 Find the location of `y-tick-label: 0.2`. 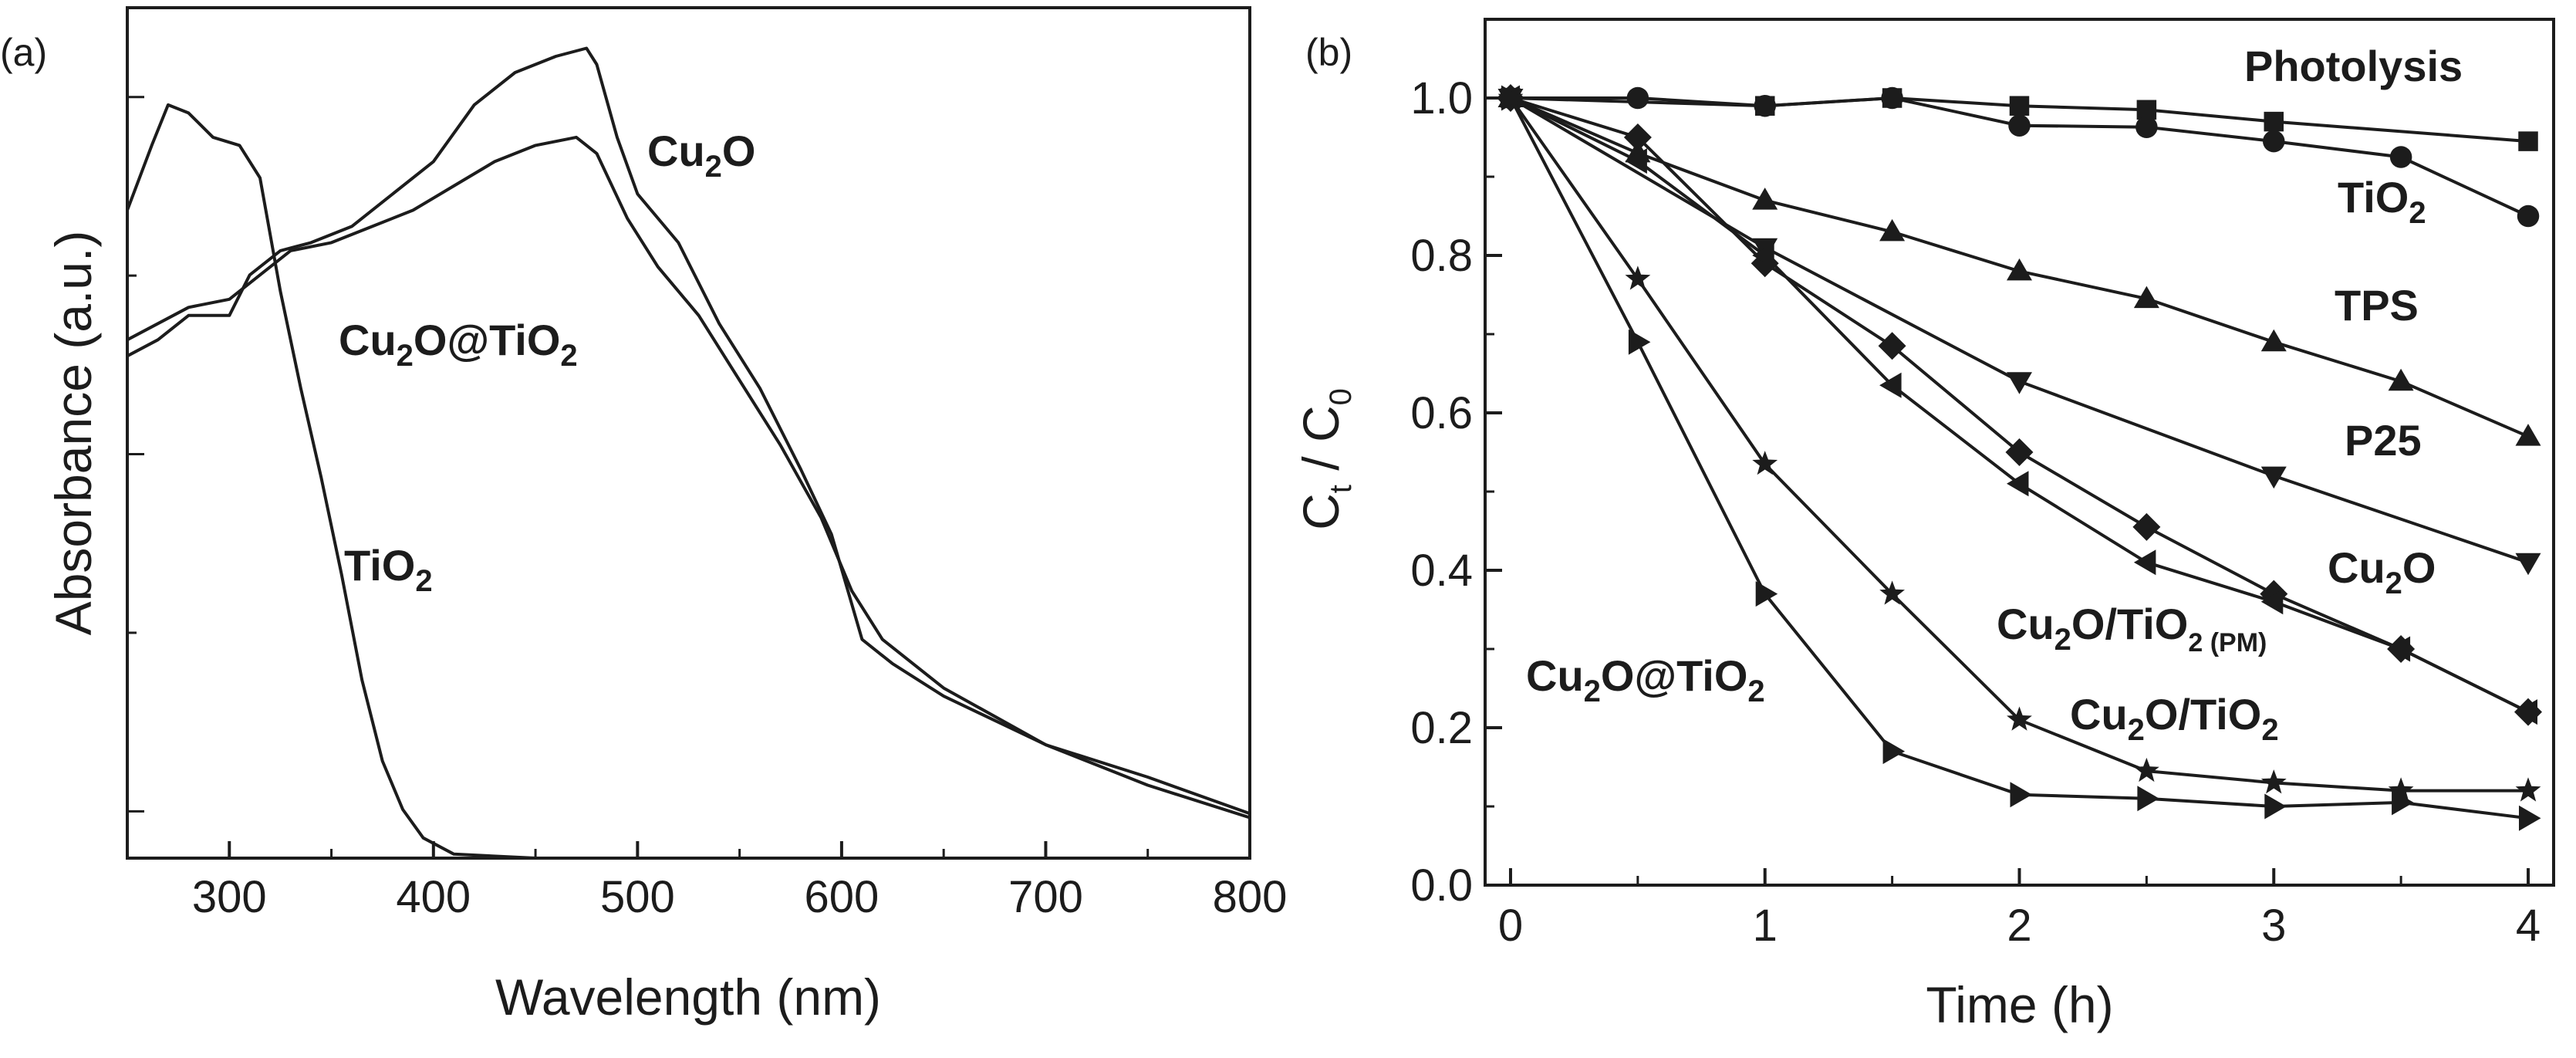

y-tick-label: 0.2 is located at coordinates (1441, 728).